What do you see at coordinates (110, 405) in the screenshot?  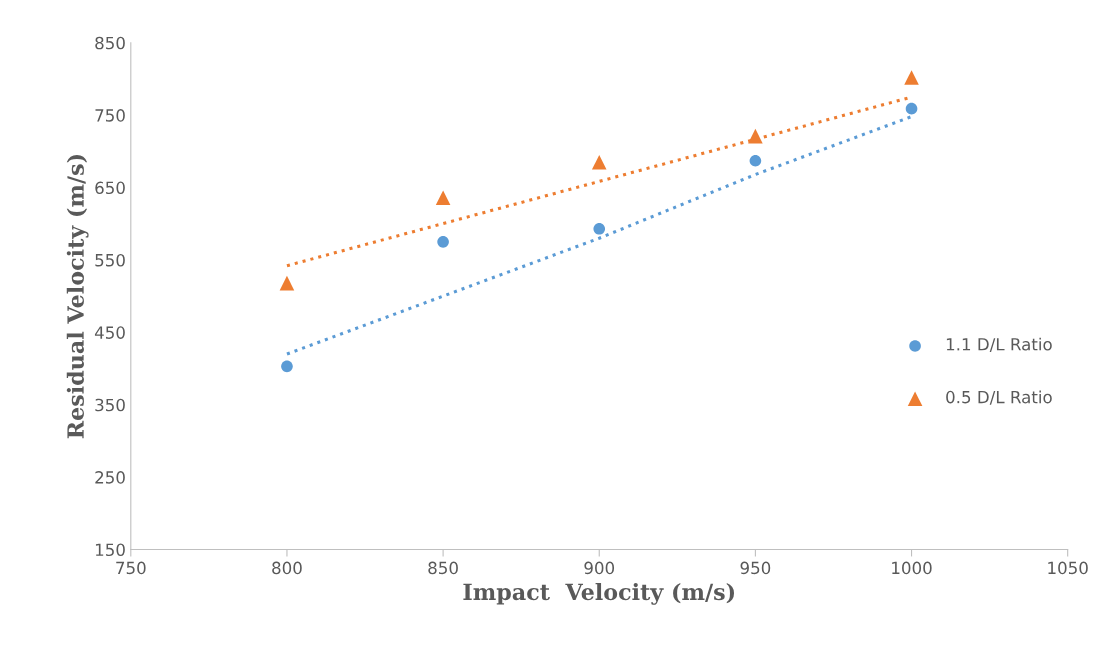 I see `y-tick-label: 350` at bounding box center [110, 405].